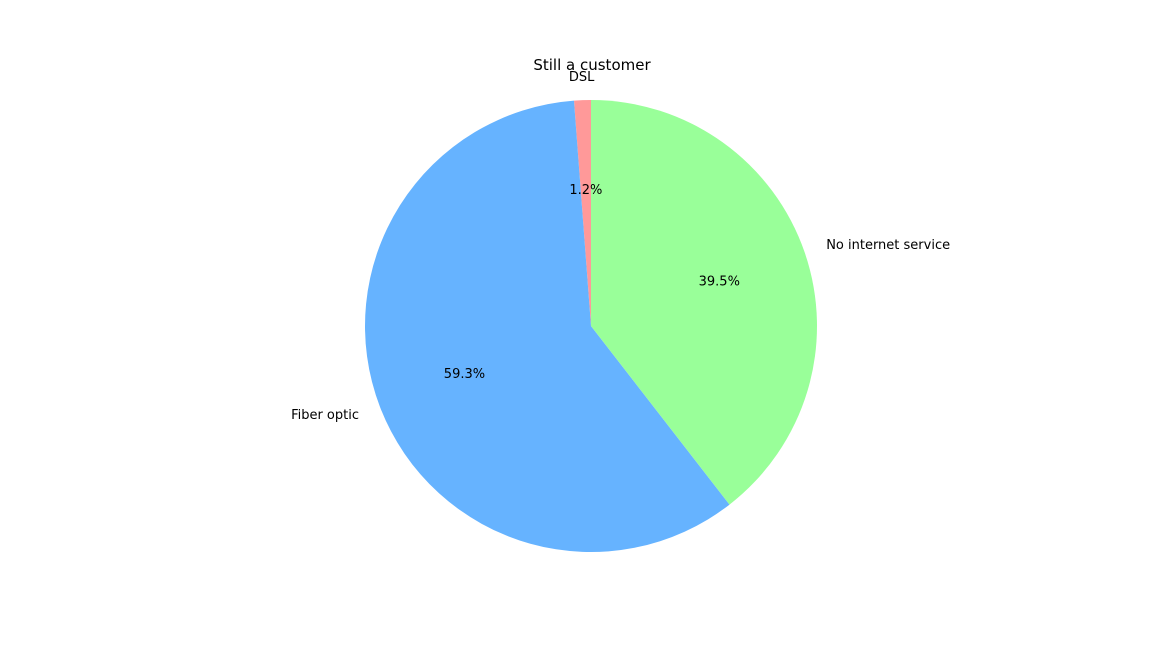  What do you see at coordinates (582, 213) in the screenshot?
I see `pie-slice-dsl` at bounding box center [582, 213].